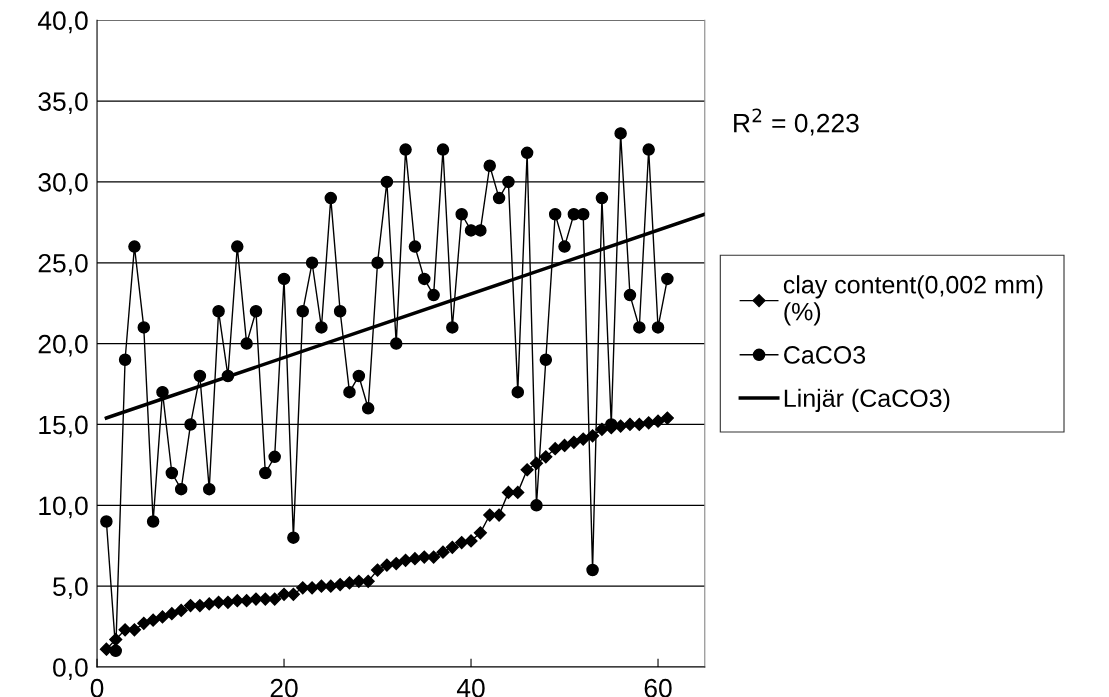 This screenshot has width=1109, height=697. Describe the element at coordinates (70, 669) in the screenshot. I see `y-tick-label: 0,0` at that location.